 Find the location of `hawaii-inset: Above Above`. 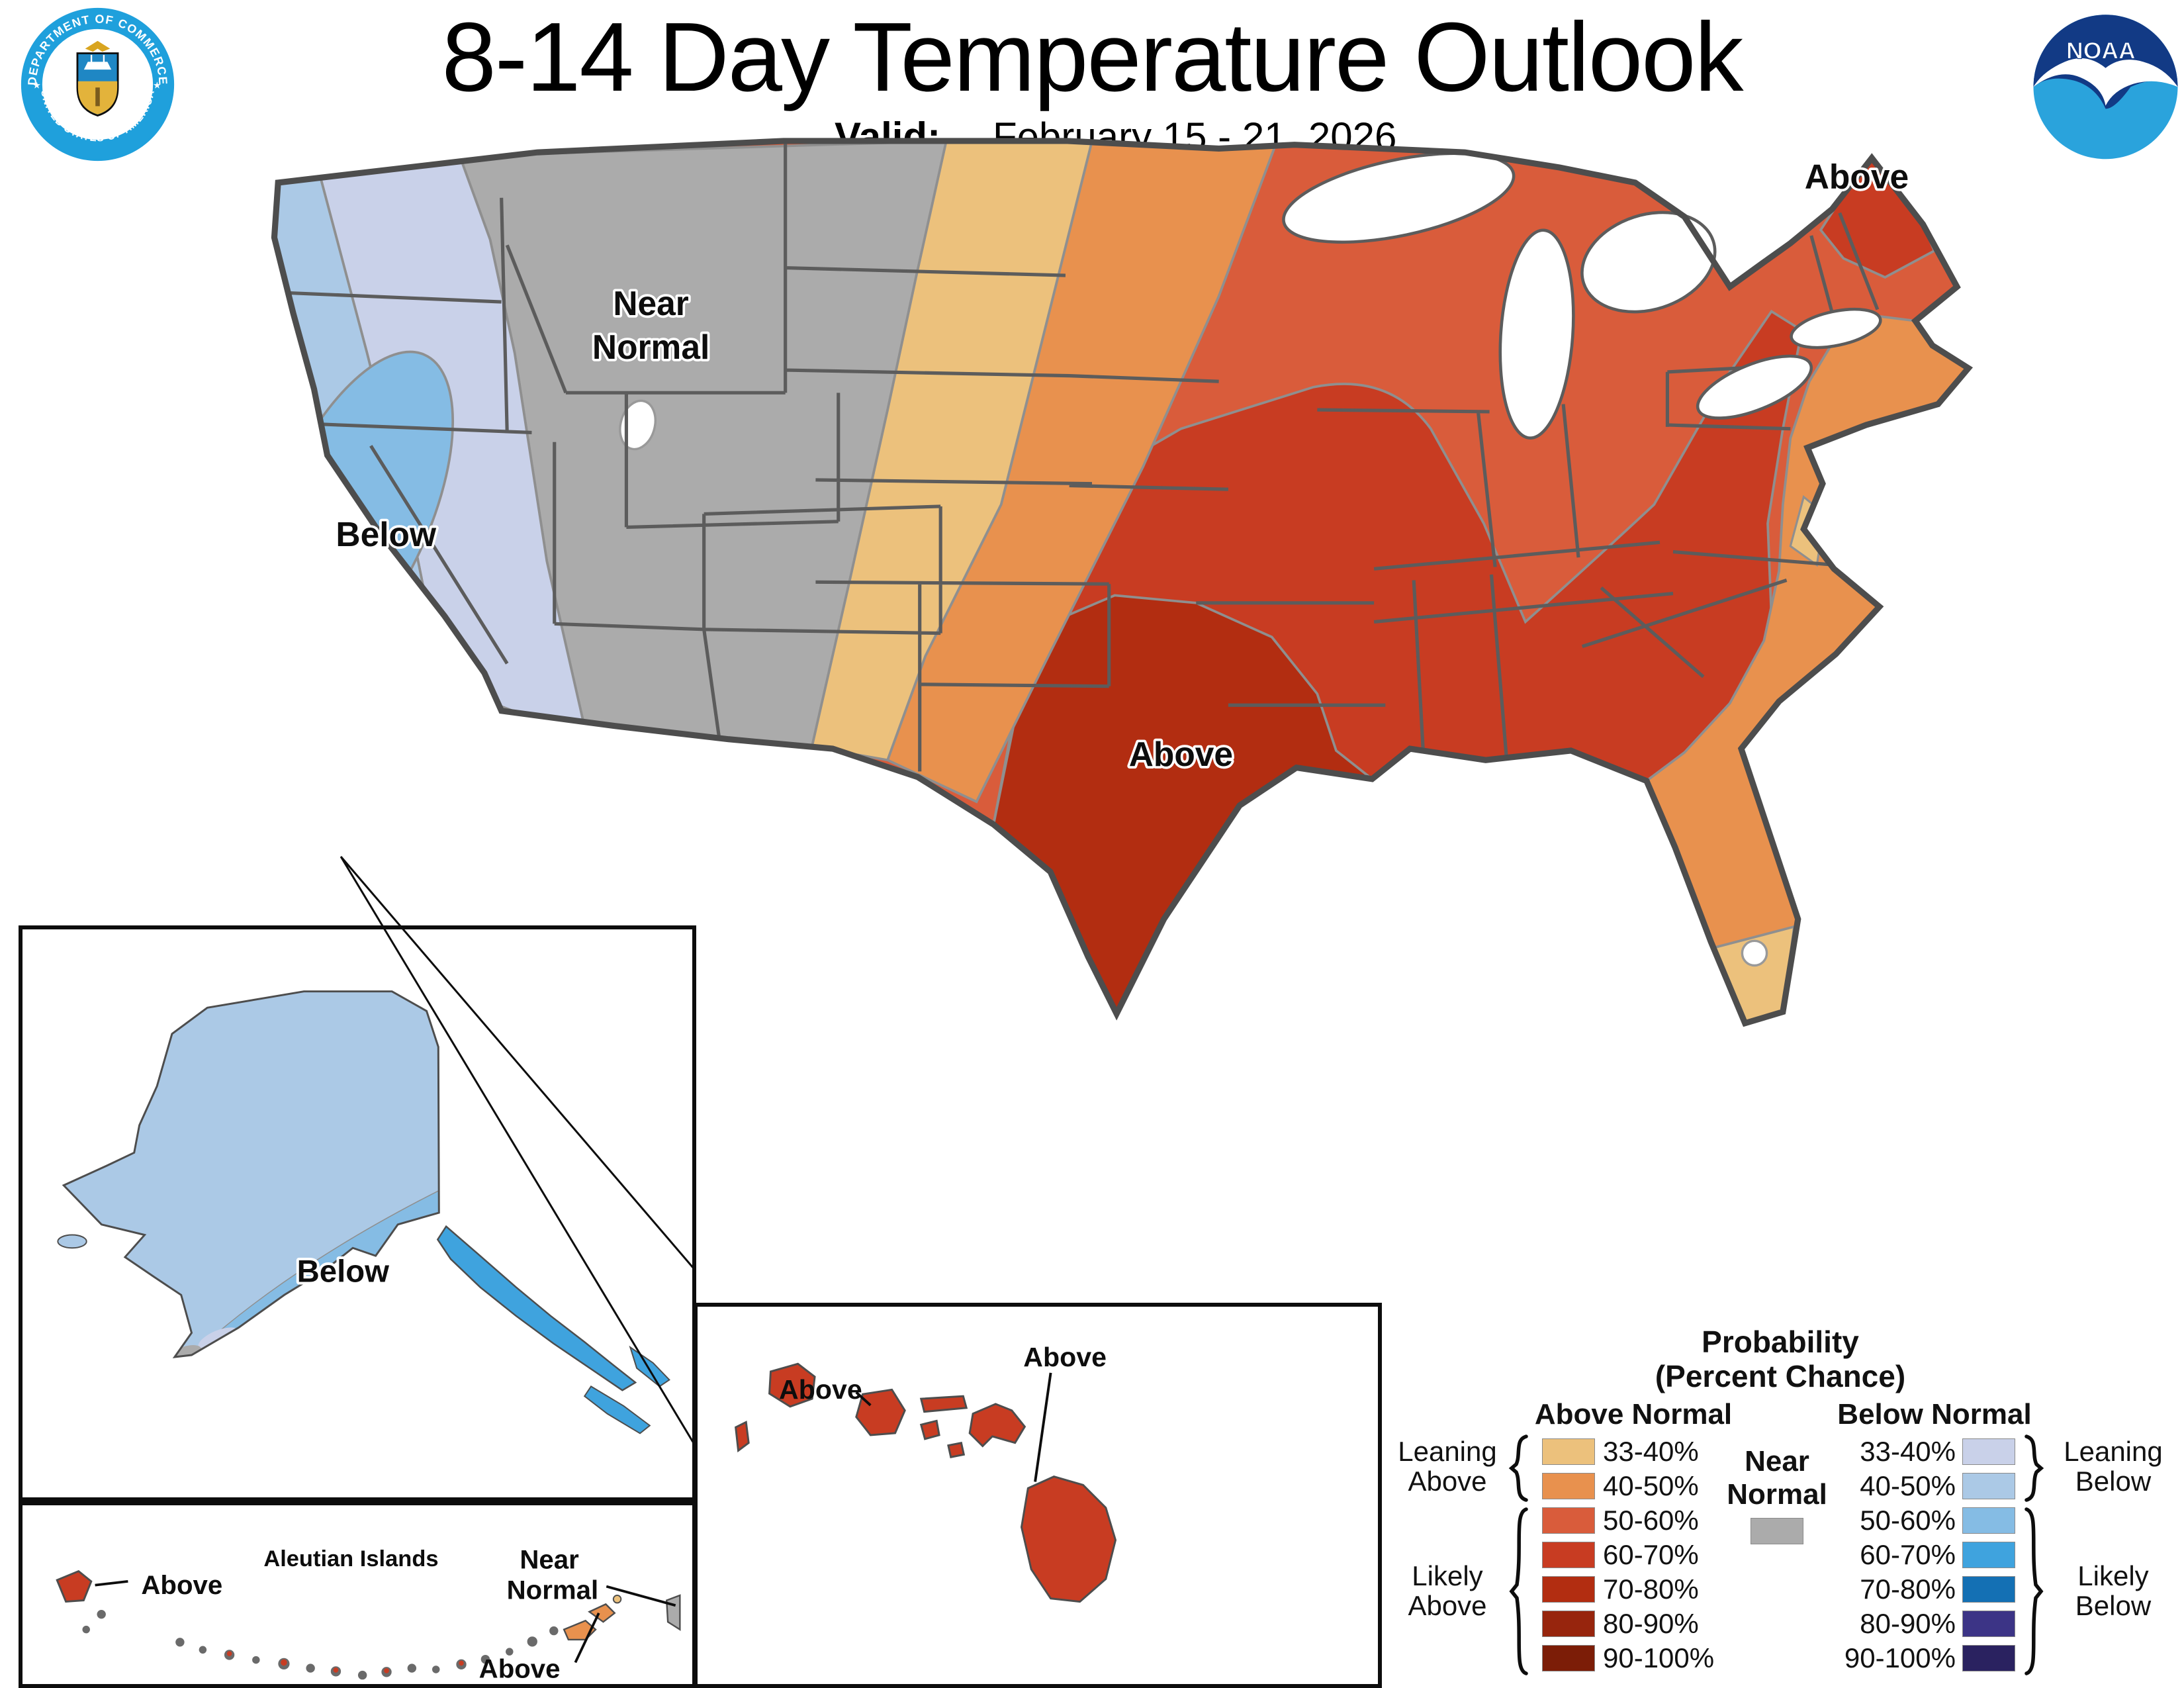

hawaii-inset: Above Above is located at coordinates (1038, 1495).